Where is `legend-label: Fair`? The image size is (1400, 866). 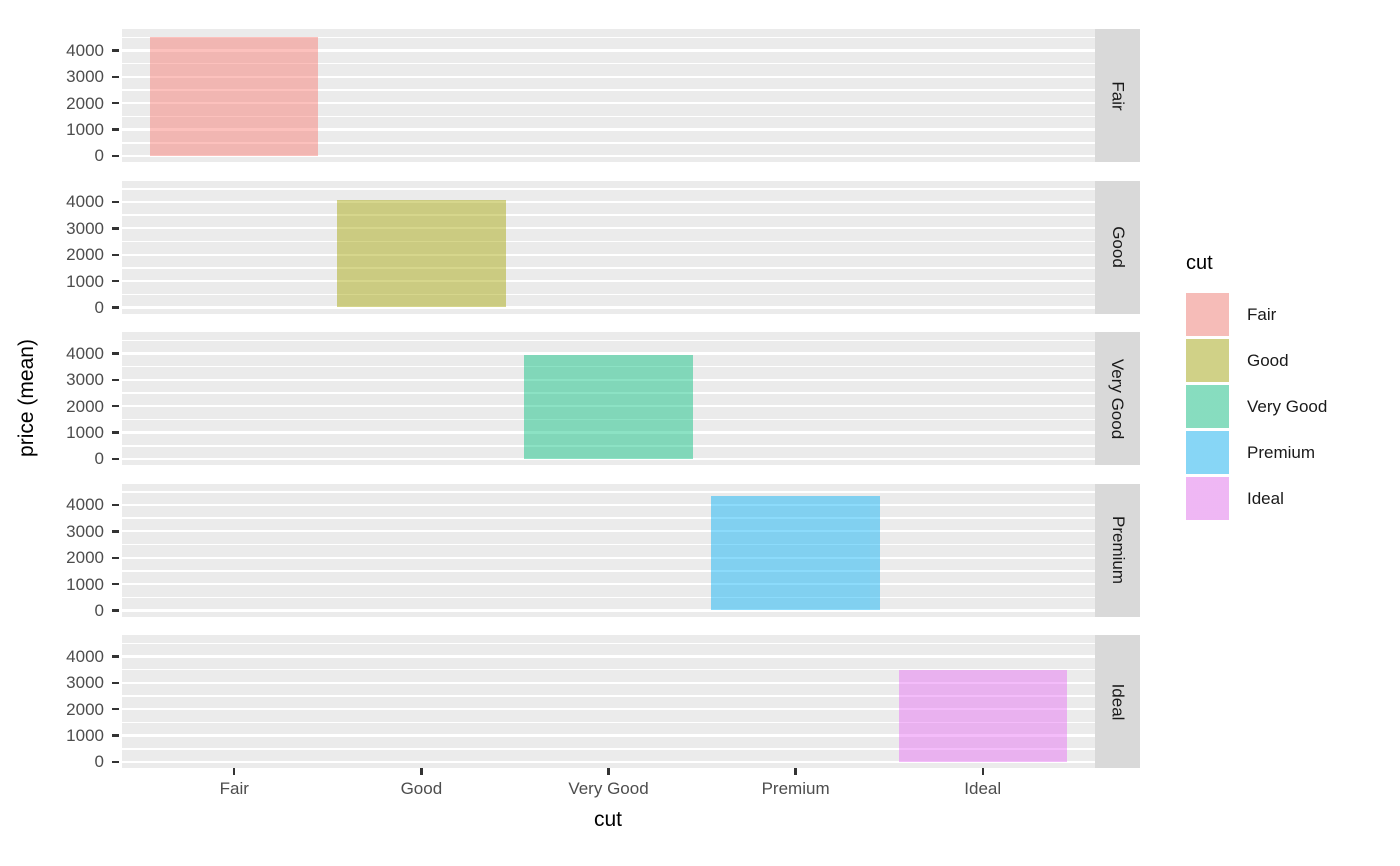
legend-label: Fair is located at coordinates (1262, 314).